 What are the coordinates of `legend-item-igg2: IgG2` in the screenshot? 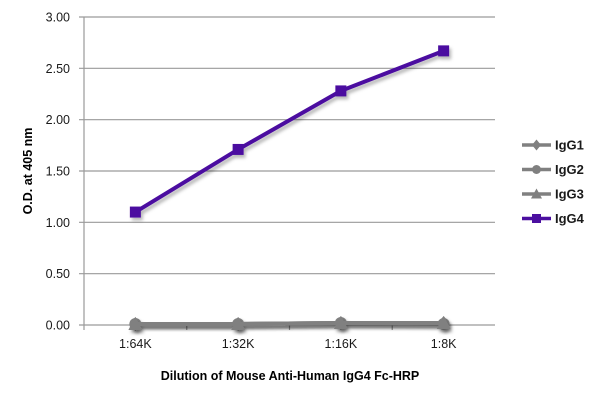 It's located at (553, 169).